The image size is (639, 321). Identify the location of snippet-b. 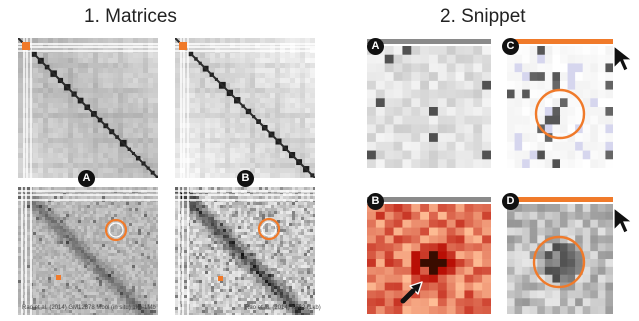
(429, 255).